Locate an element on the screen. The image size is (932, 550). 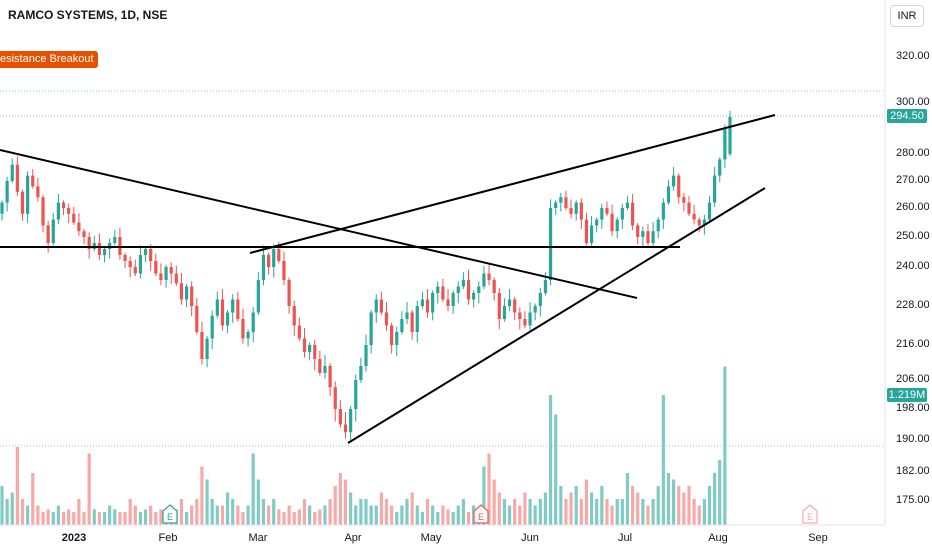
y-tick-label: 175.00 is located at coordinates (913, 500).